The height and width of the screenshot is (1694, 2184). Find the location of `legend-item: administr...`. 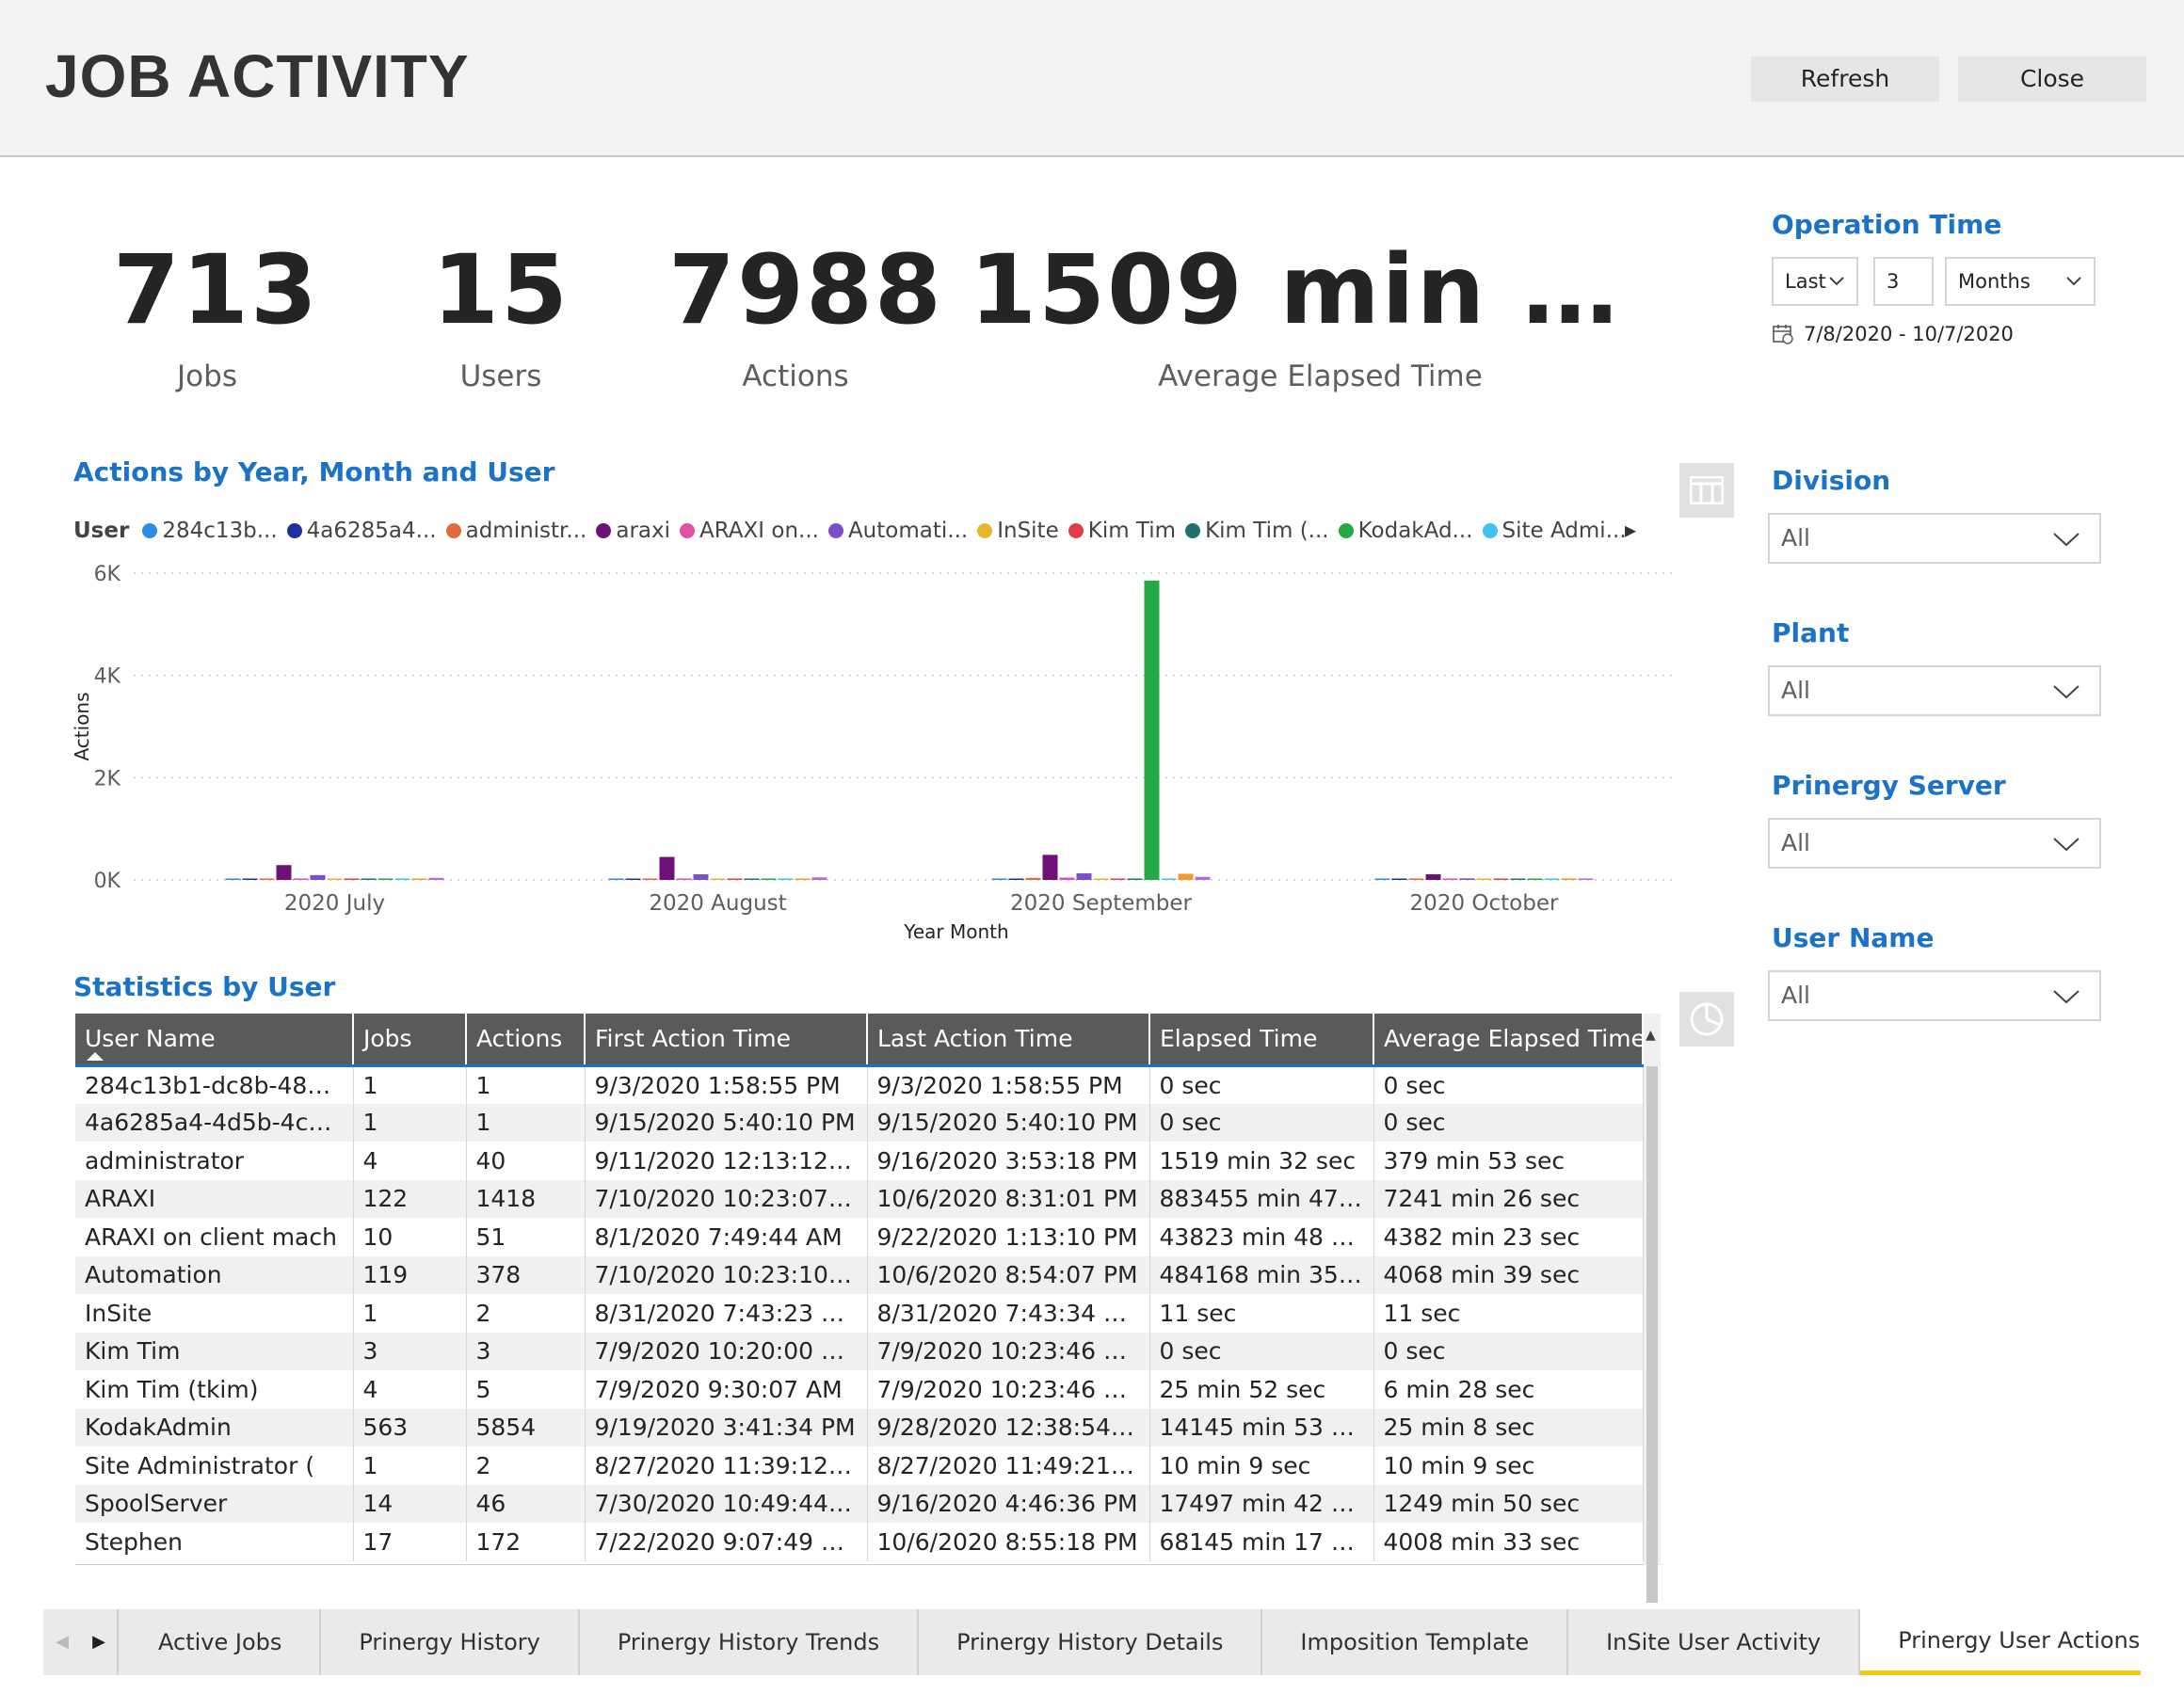

legend-item: administr... is located at coordinates (515, 531).